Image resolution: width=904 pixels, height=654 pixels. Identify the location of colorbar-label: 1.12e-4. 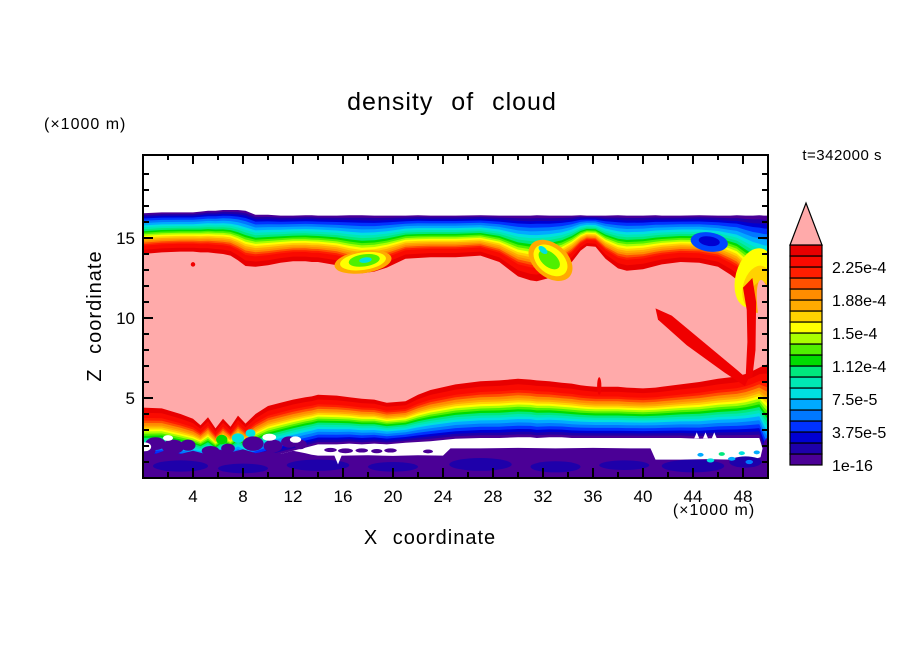
(859, 367).